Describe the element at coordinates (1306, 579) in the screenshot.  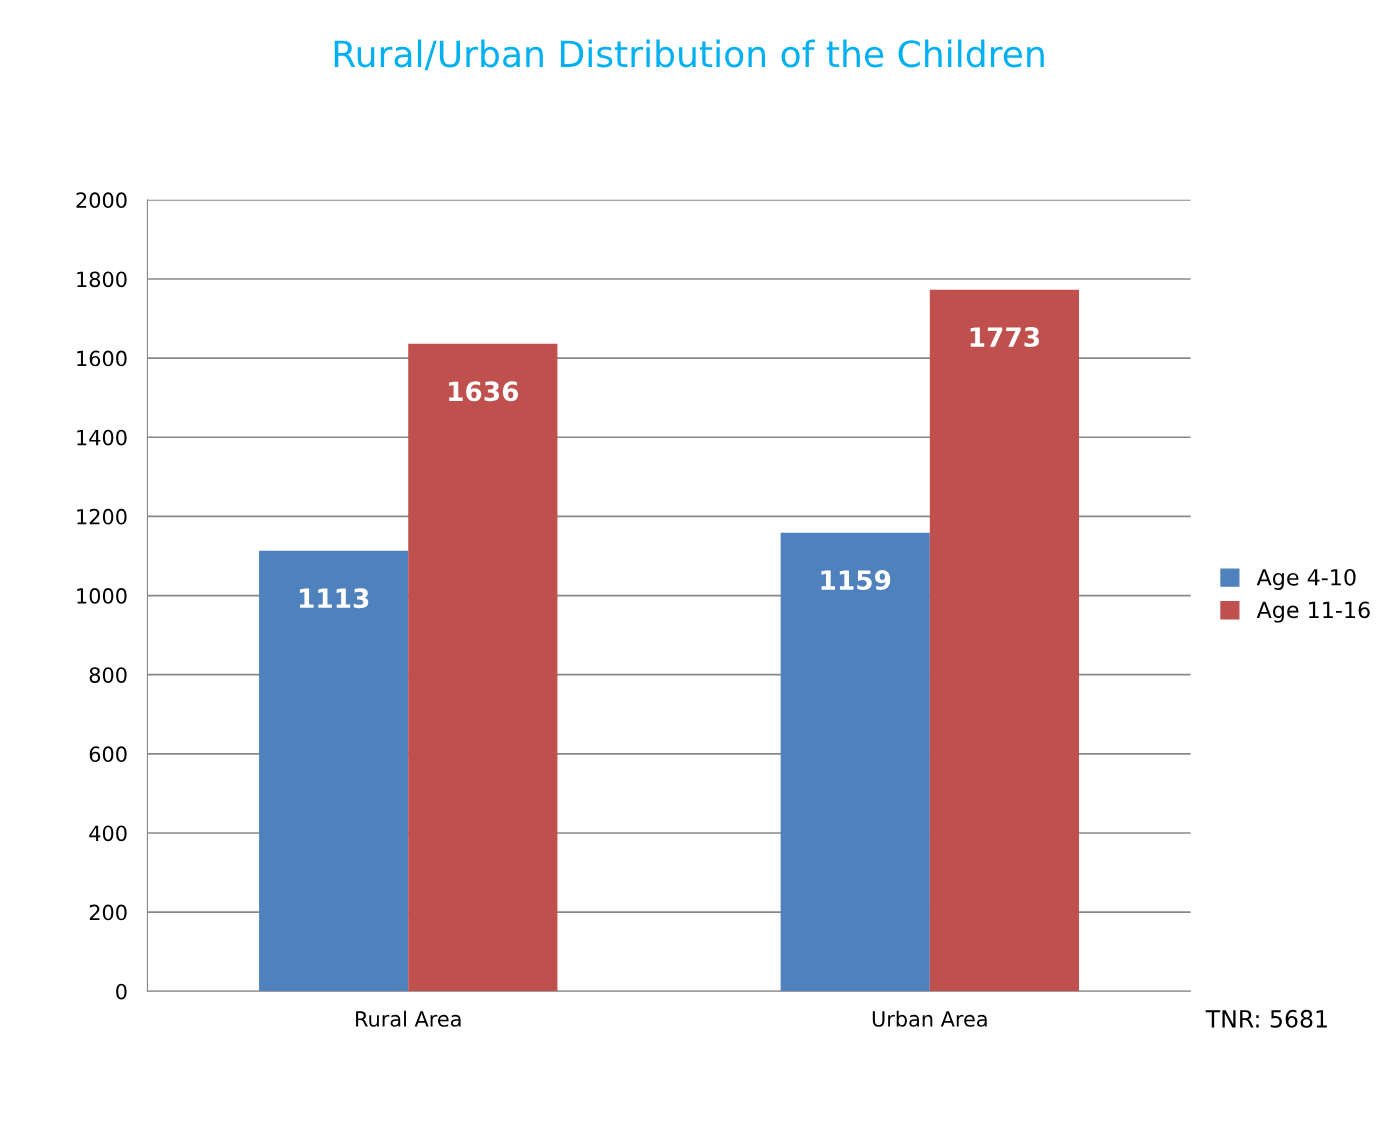
I see `legend-label: Age 4-10` at that location.